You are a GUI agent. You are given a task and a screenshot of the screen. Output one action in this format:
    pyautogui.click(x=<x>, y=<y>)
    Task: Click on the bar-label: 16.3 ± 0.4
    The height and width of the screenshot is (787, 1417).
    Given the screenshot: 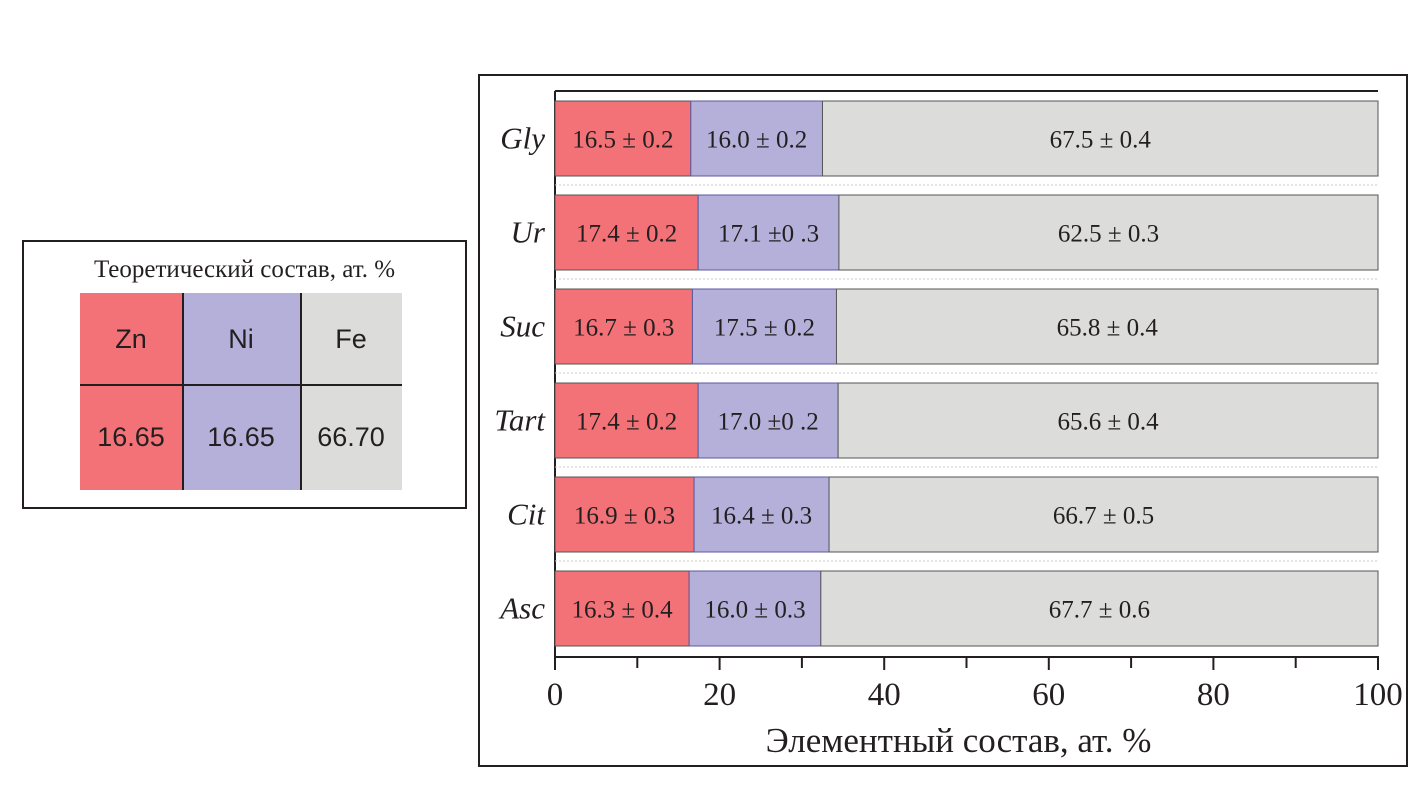 What is the action you would take?
    pyautogui.click(x=622, y=610)
    